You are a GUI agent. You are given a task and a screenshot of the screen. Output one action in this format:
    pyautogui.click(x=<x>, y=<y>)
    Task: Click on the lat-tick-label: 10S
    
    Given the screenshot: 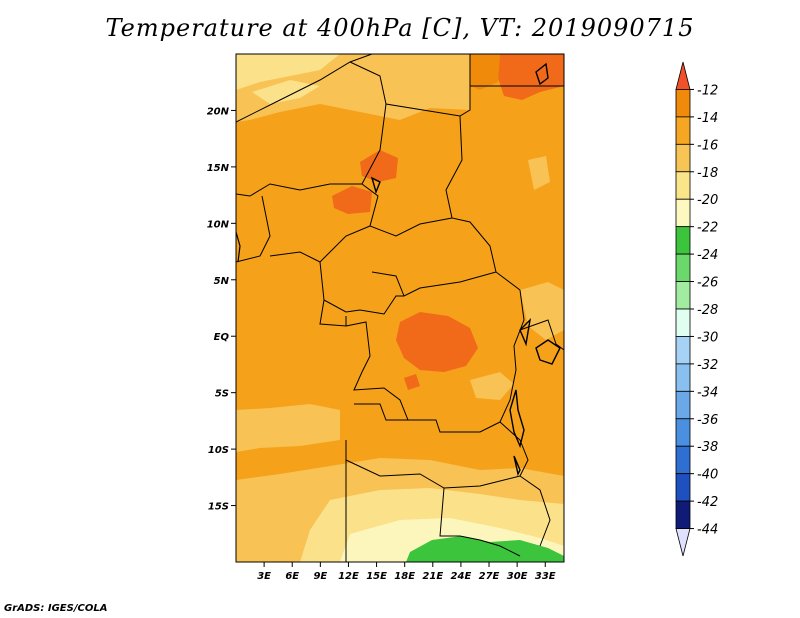 What is the action you would take?
    pyautogui.click(x=218, y=450)
    